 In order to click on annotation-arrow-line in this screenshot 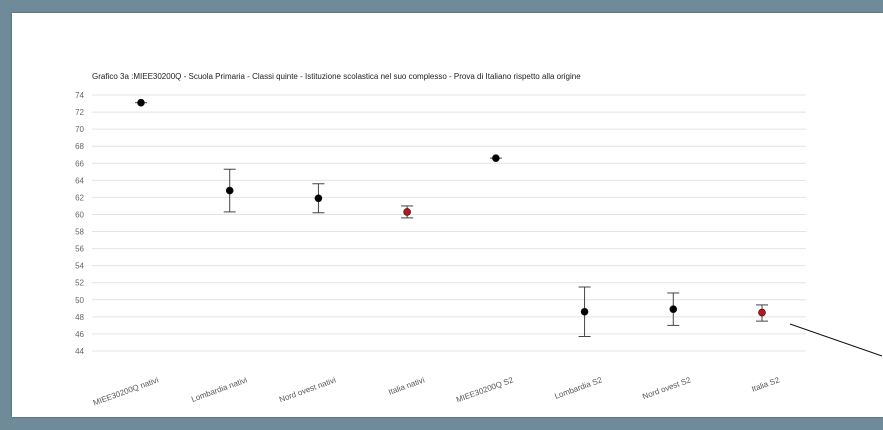, I will do `click(836, 340)`.